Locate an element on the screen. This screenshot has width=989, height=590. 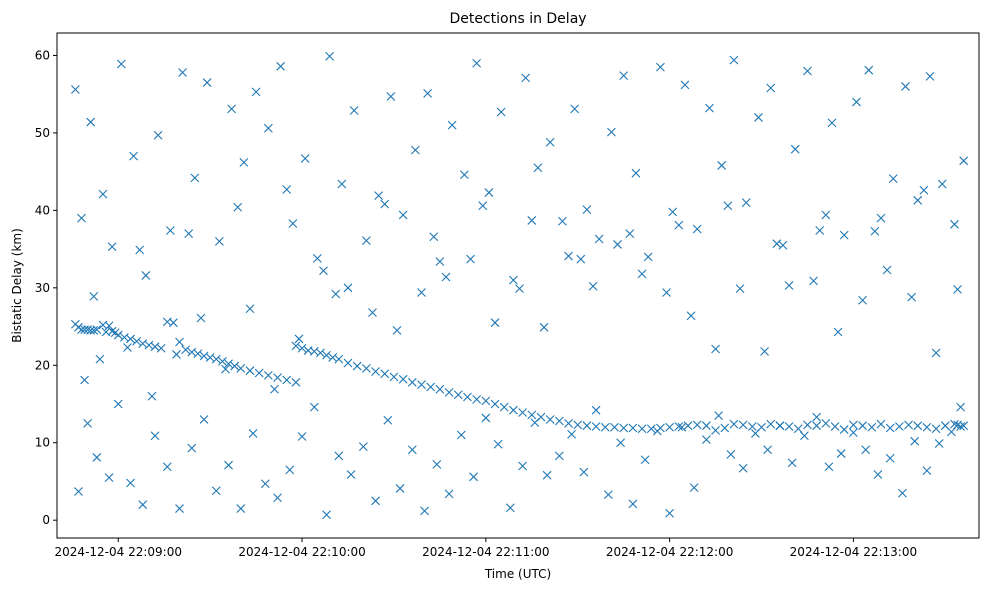
y-tick-label: 20 is located at coordinates (42, 365).